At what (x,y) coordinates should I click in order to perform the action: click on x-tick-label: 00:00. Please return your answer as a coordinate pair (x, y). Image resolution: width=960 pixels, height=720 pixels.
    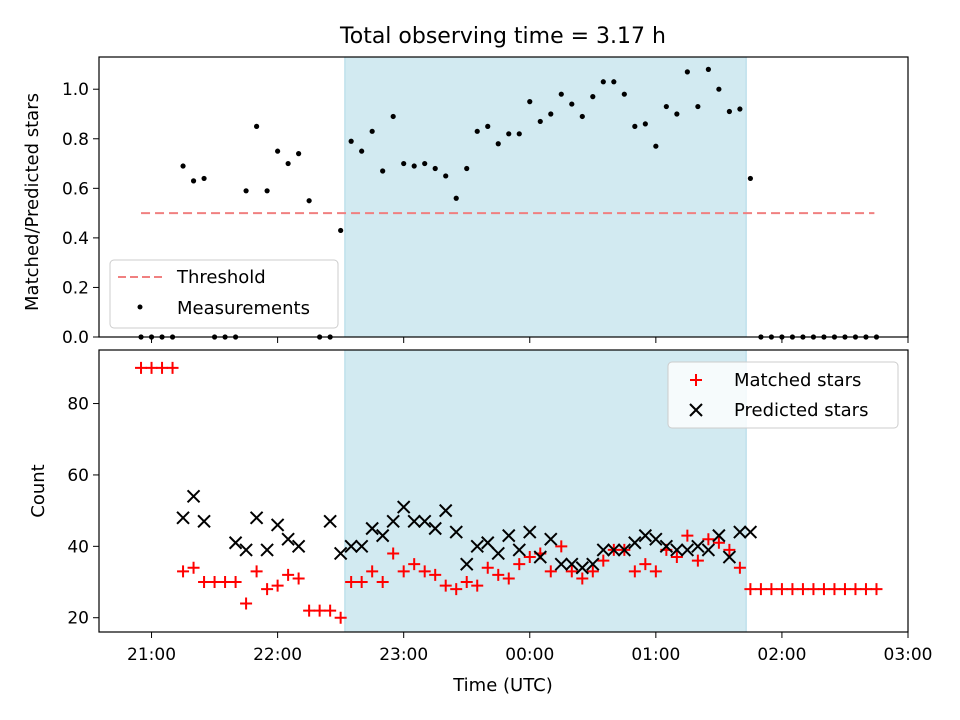
    Looking at the image, I should click on (529, 655).